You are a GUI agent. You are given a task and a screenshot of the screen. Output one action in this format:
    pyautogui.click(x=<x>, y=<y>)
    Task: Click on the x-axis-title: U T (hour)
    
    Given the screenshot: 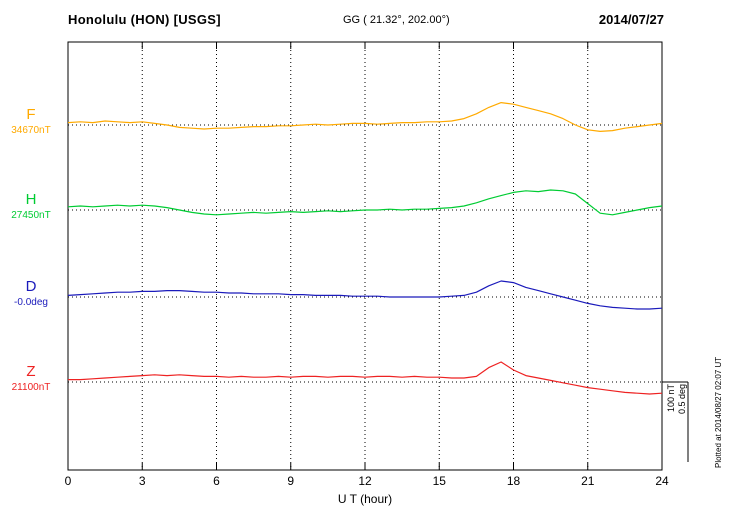 What is the action you would take?
    pyautogui.click(x=365, y=499)
    